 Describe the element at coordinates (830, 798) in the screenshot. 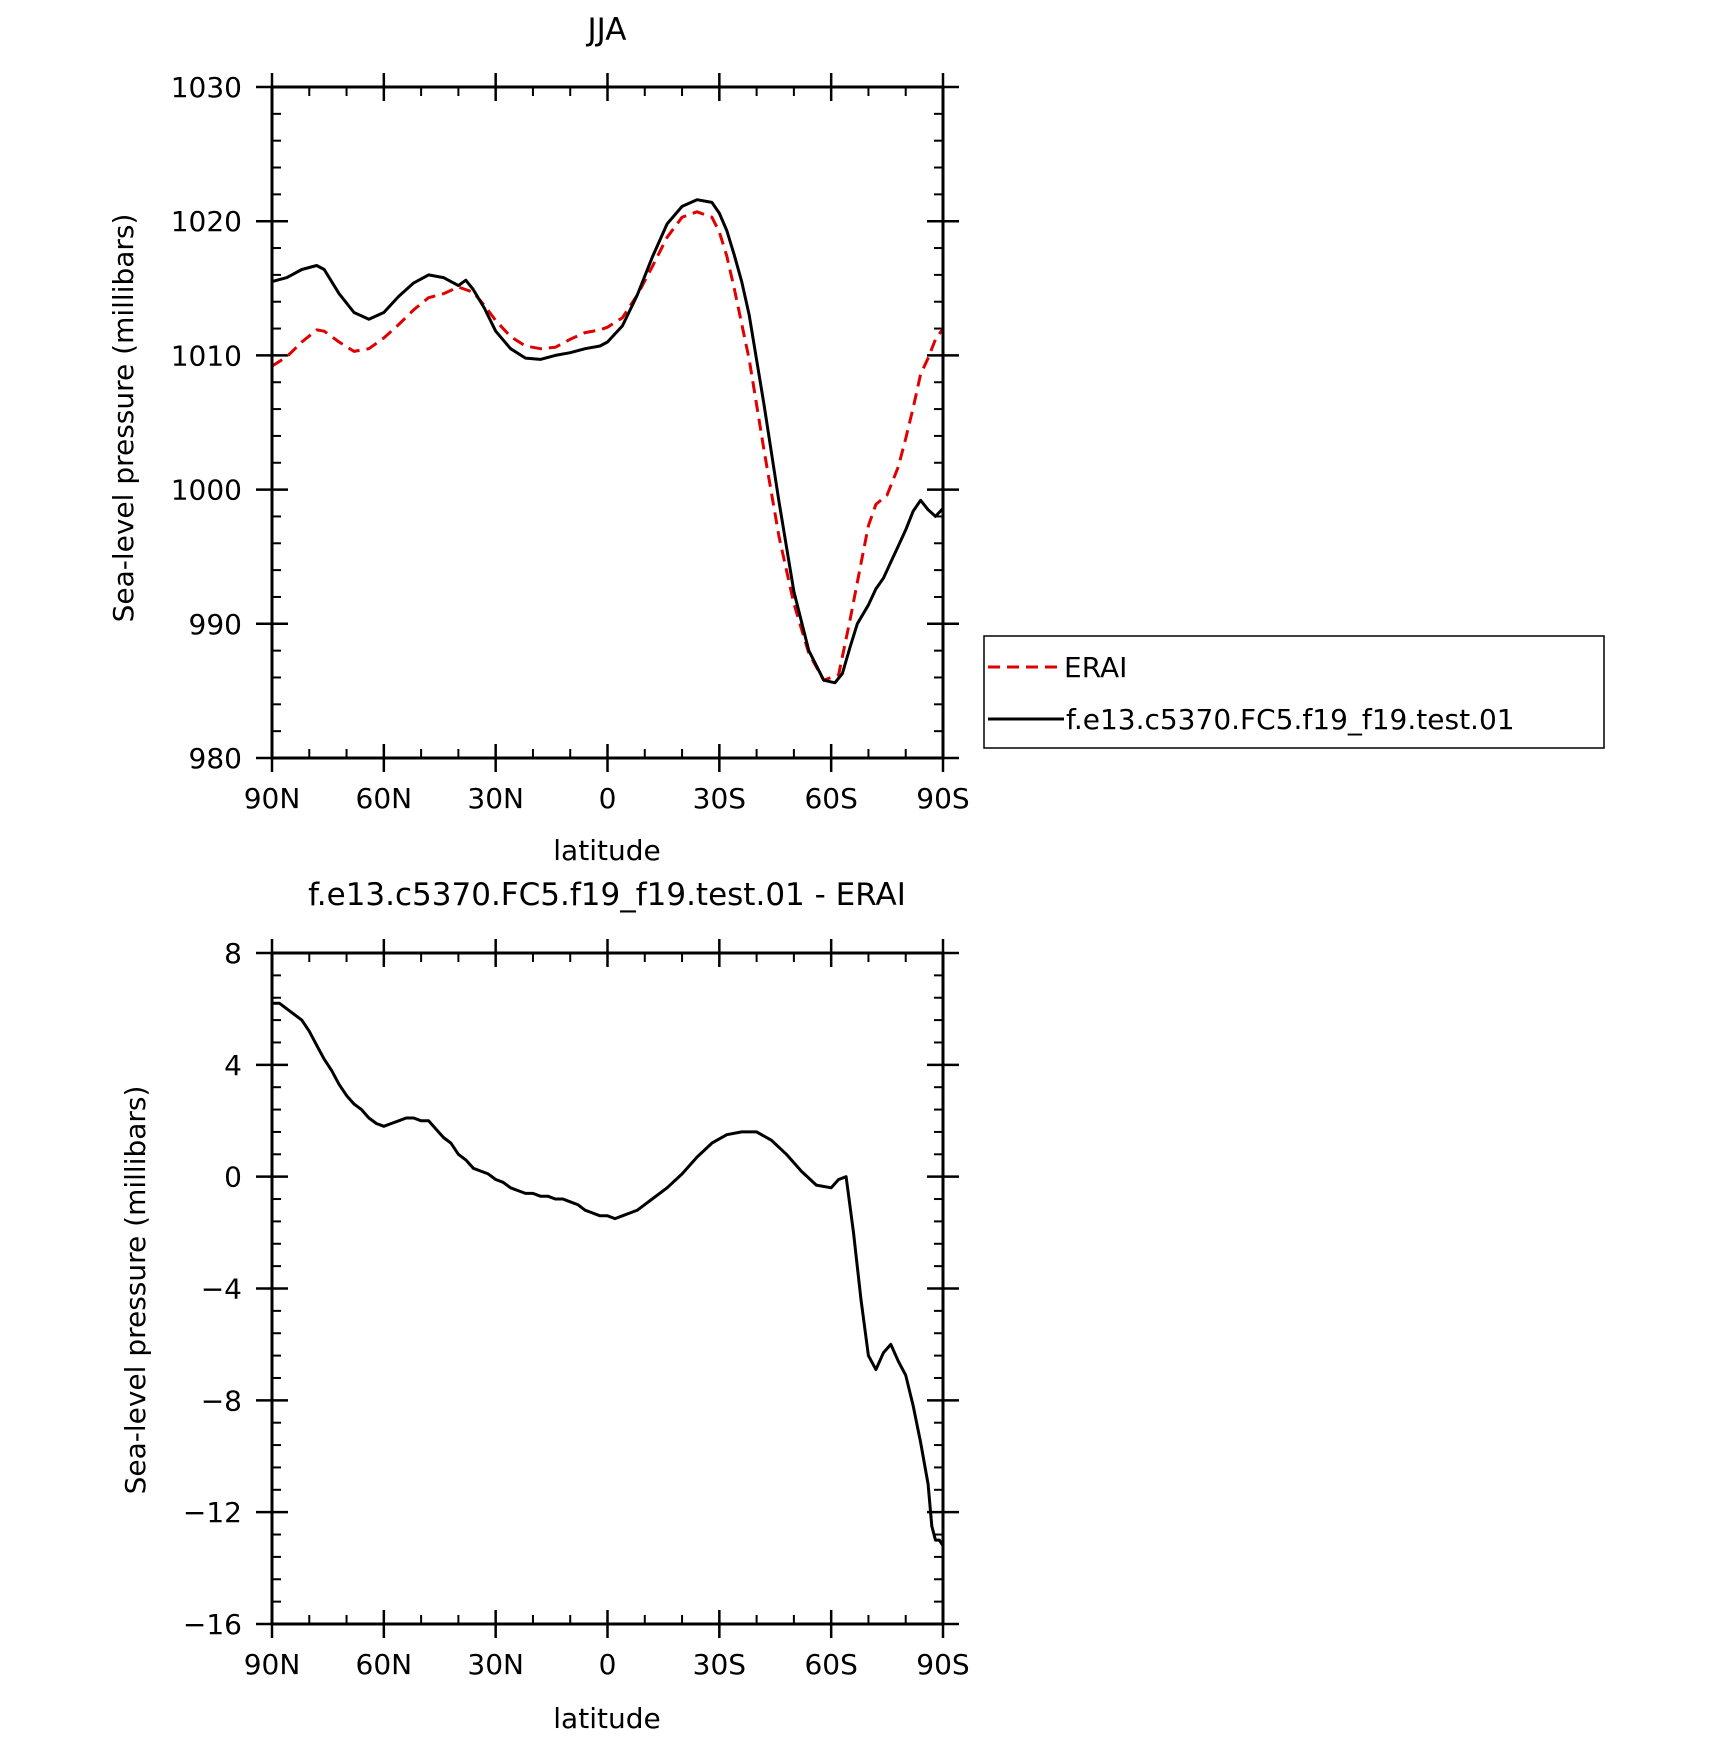

I see `top-chart-x-tick-label: 60S` at that location.